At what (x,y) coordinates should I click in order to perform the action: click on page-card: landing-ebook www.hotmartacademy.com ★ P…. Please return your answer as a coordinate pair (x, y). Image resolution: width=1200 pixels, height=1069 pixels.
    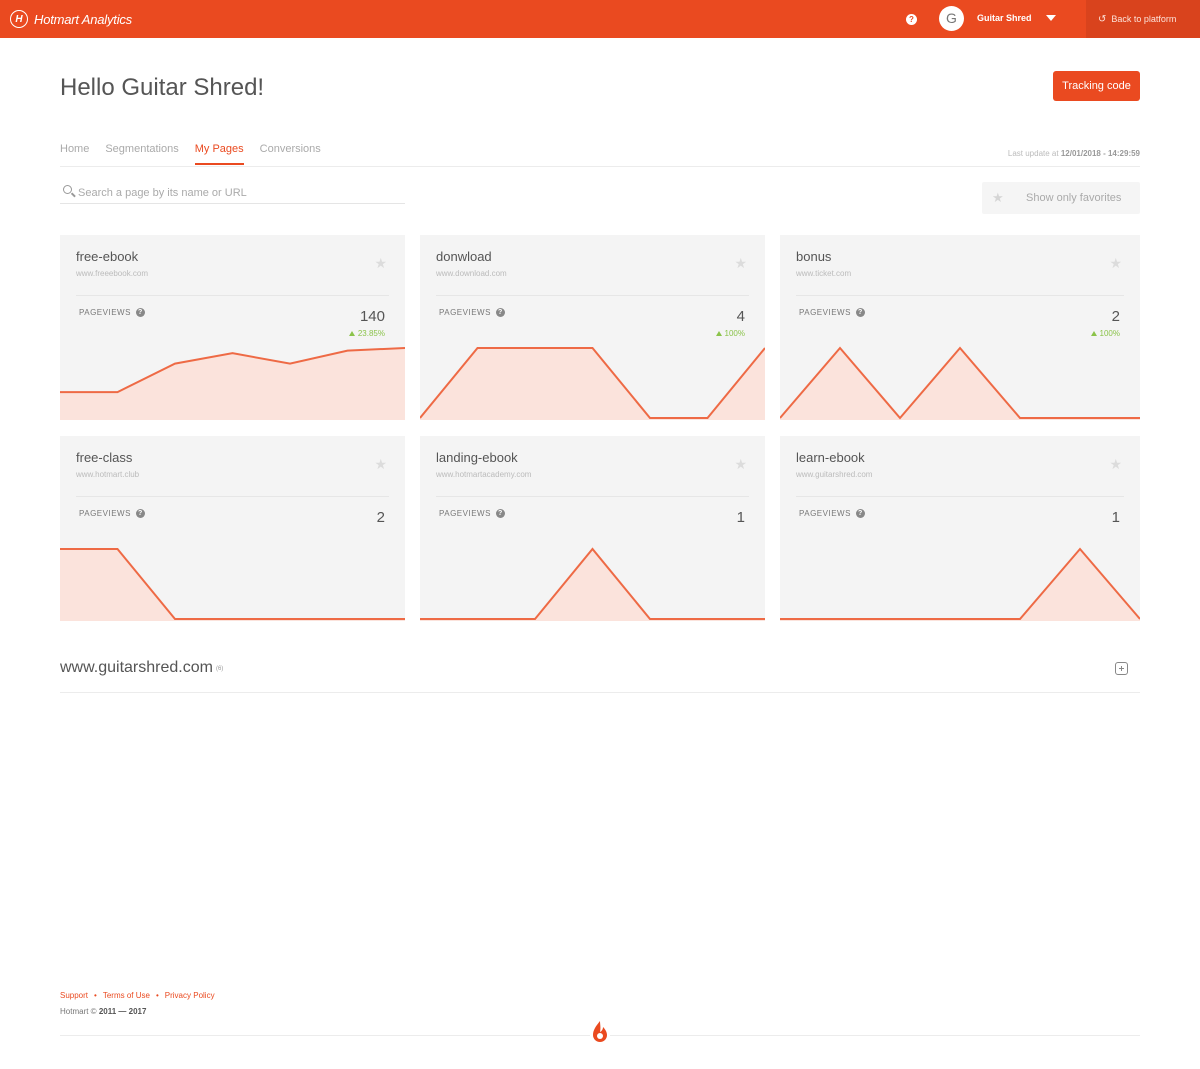
    Looking at the image, I should click on (592, 528).